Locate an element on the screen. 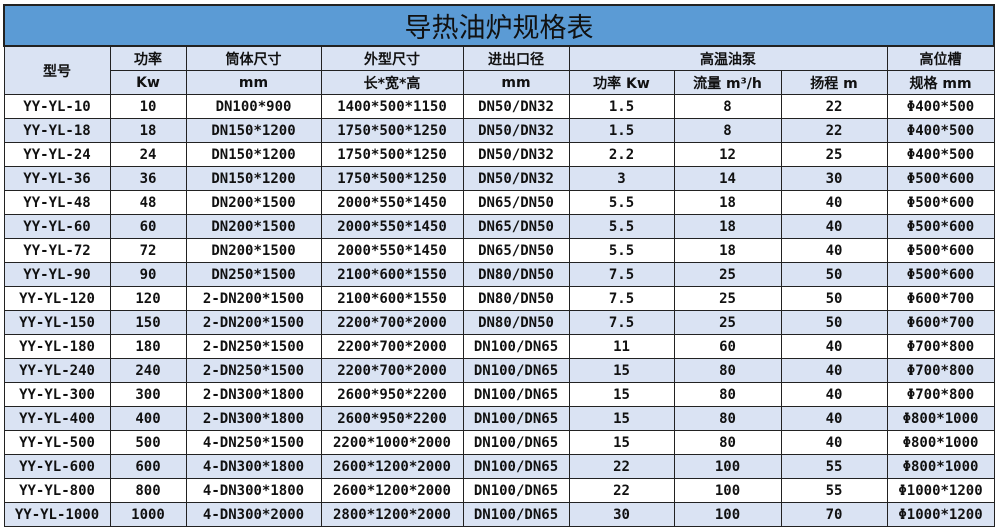  table-cell: YY-YL-72 is located at coordinates (57, 250).